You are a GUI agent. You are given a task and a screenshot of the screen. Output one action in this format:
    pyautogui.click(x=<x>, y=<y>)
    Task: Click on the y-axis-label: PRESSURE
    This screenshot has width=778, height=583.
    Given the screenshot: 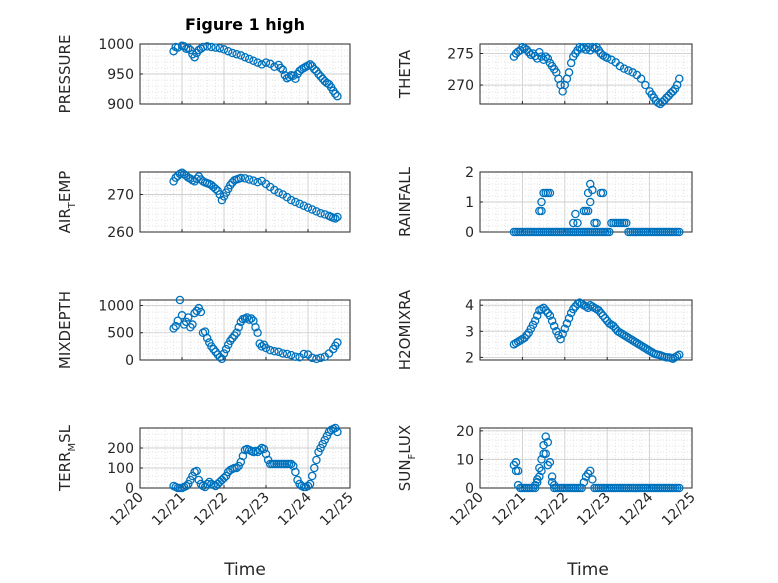 What is the action you would take?
    pyautogui.click(x=65, y=74)
    